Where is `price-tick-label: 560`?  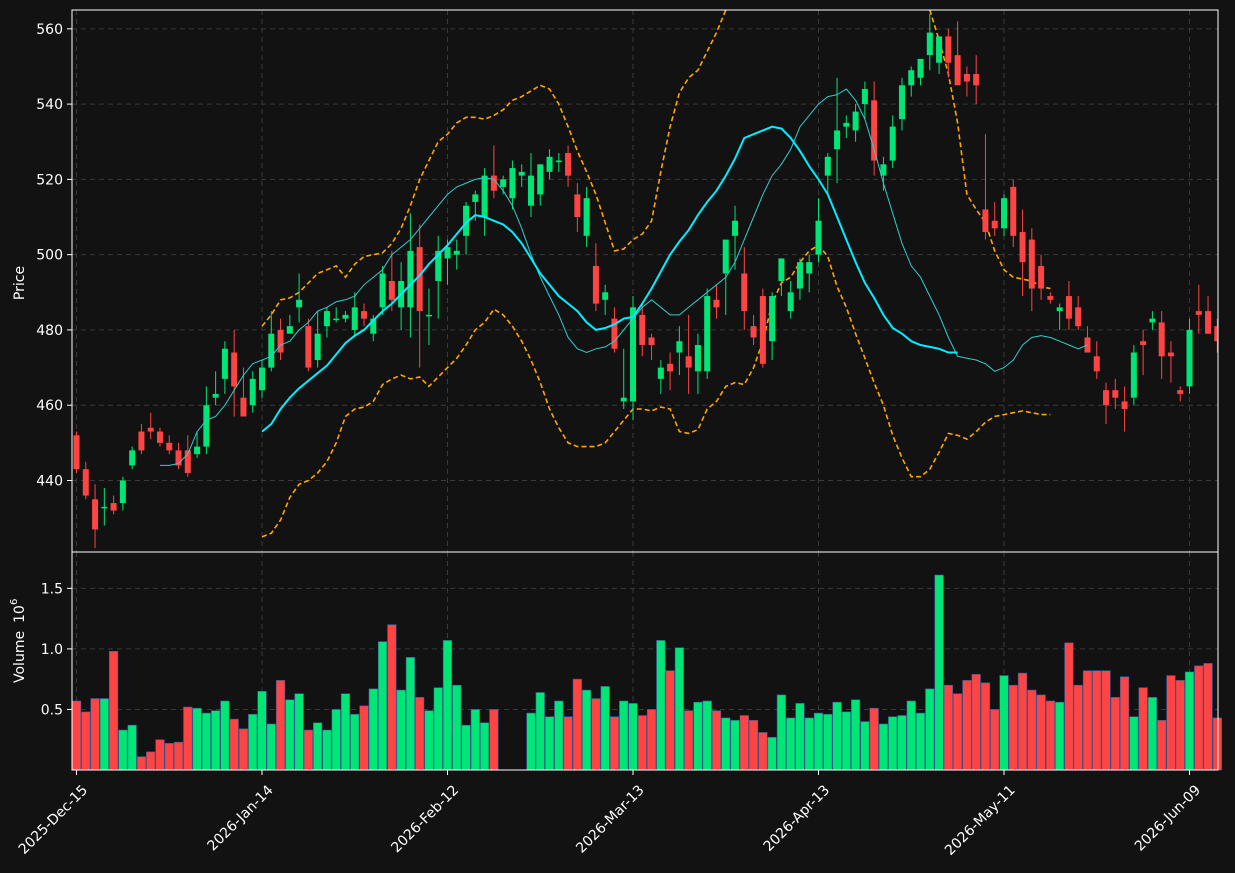
price-tick-label: 560 is located at coordinates (49, 30).